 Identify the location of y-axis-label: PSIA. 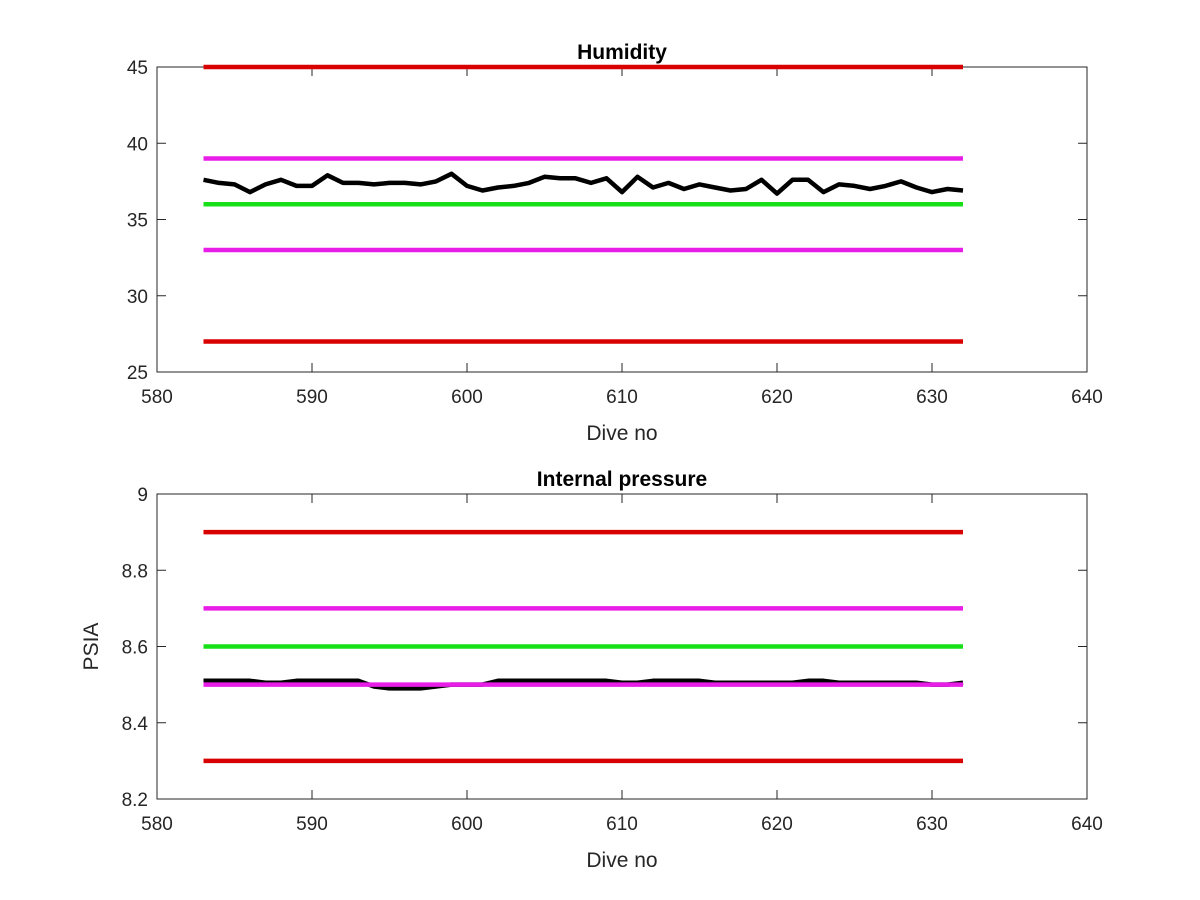
(91, 647).